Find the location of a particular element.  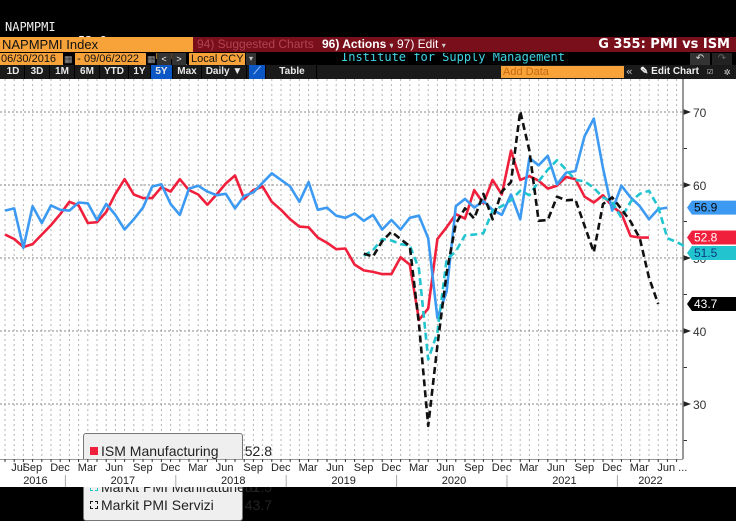

x-year-label: 2021 is located at coordinates (564, 481).